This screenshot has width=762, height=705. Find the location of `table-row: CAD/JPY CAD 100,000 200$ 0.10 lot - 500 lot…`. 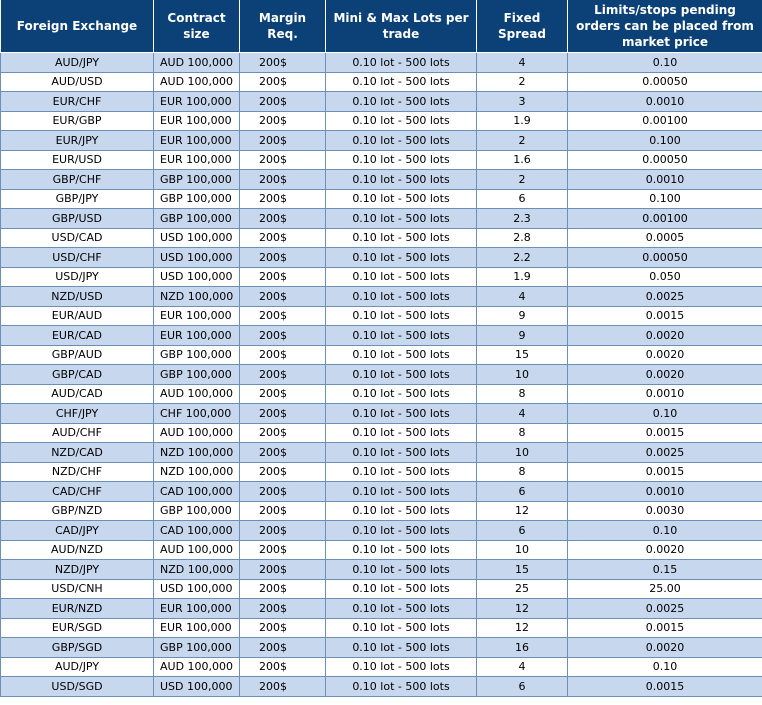

table-row: CAD/JPY CAD 100,000 200$ 0.10 lot - 500 lot… is located at coordinates (381, 530).